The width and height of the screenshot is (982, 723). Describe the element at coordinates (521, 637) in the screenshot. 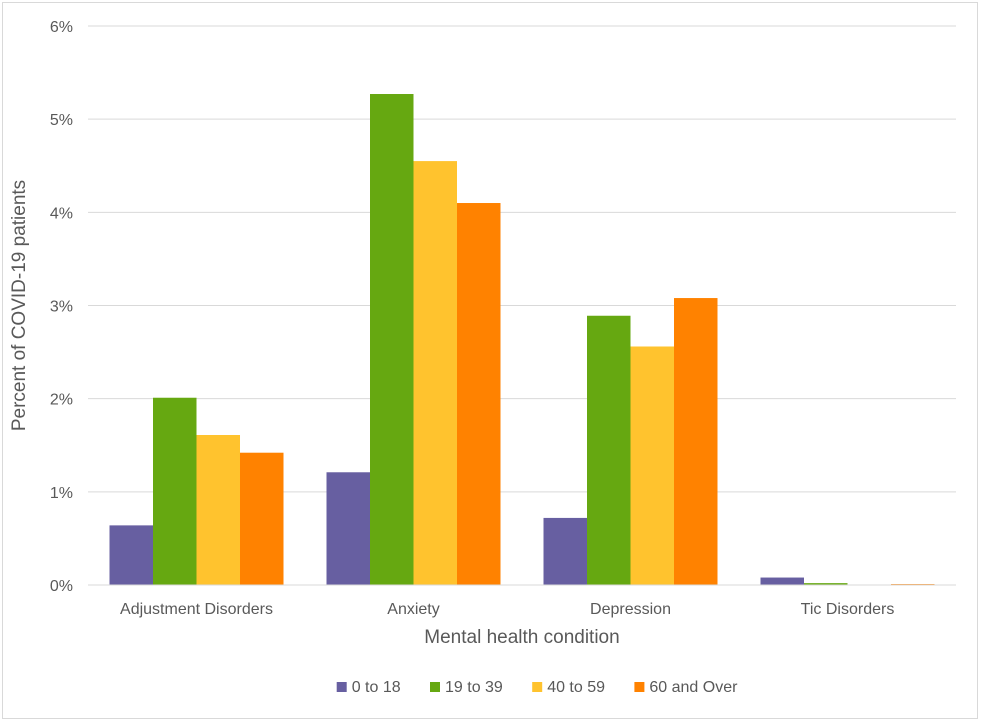

I see `x-axis-title: Mental health condition` at that location.